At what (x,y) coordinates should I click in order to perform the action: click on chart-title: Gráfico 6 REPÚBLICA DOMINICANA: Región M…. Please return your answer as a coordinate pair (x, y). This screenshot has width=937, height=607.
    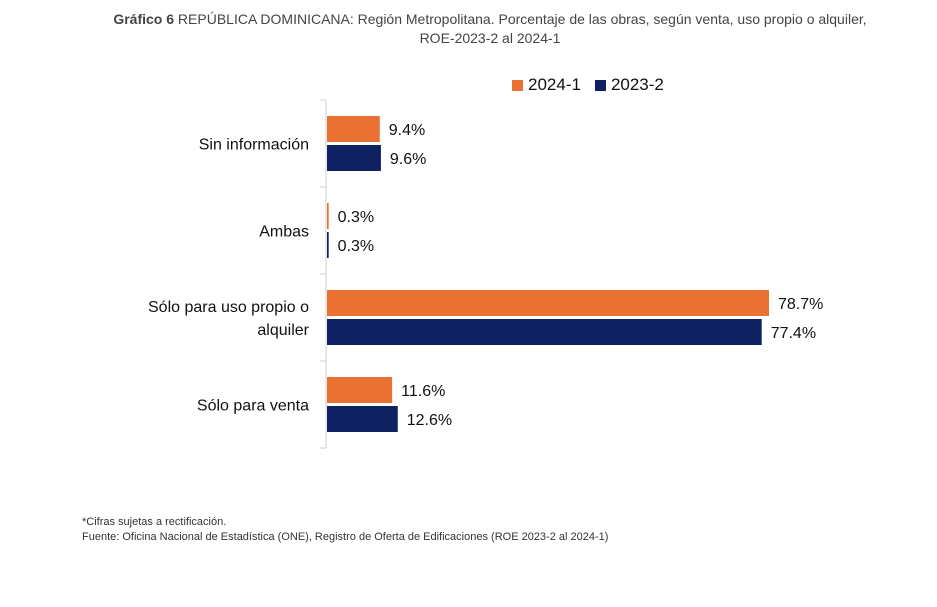
    Looking at the image, I should click on (490, 29).